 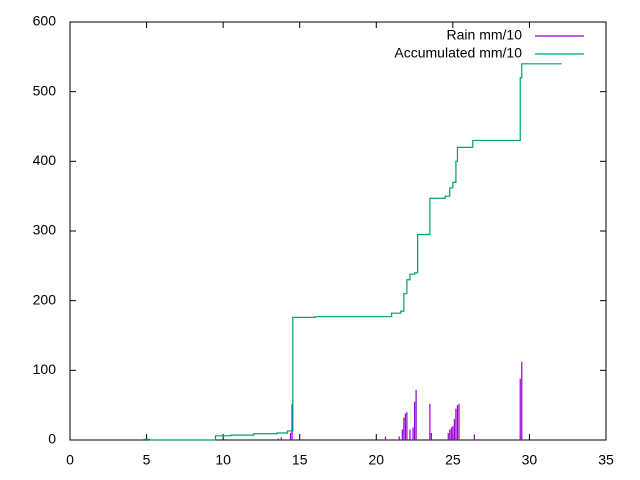 I want to click on y-tick-label: 200, so click(x=45, y=299).